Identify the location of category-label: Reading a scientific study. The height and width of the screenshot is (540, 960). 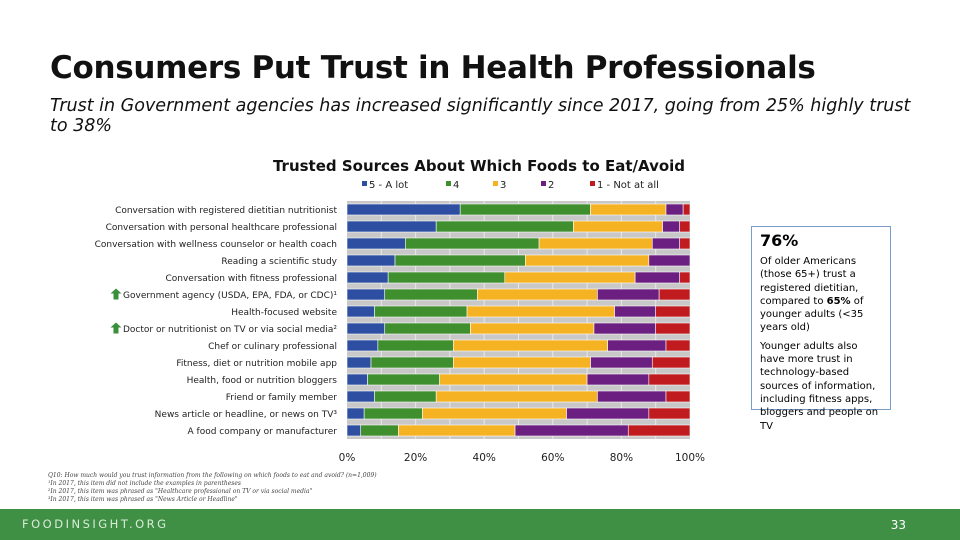
(279, 262).